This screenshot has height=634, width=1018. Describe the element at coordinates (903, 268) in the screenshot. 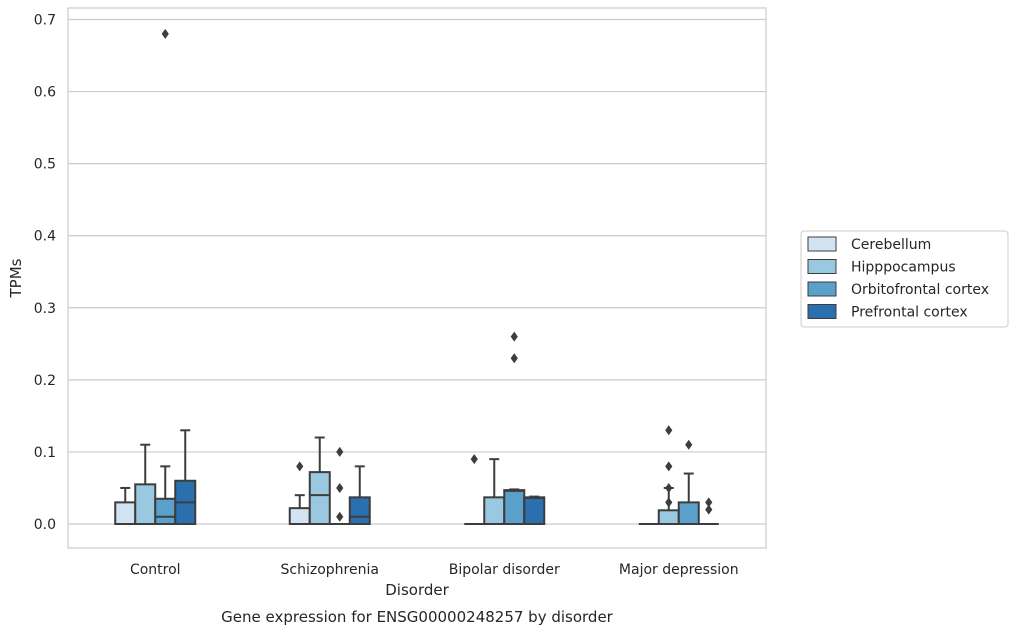

I see `legend-entry: Hipppocampus` at that location.